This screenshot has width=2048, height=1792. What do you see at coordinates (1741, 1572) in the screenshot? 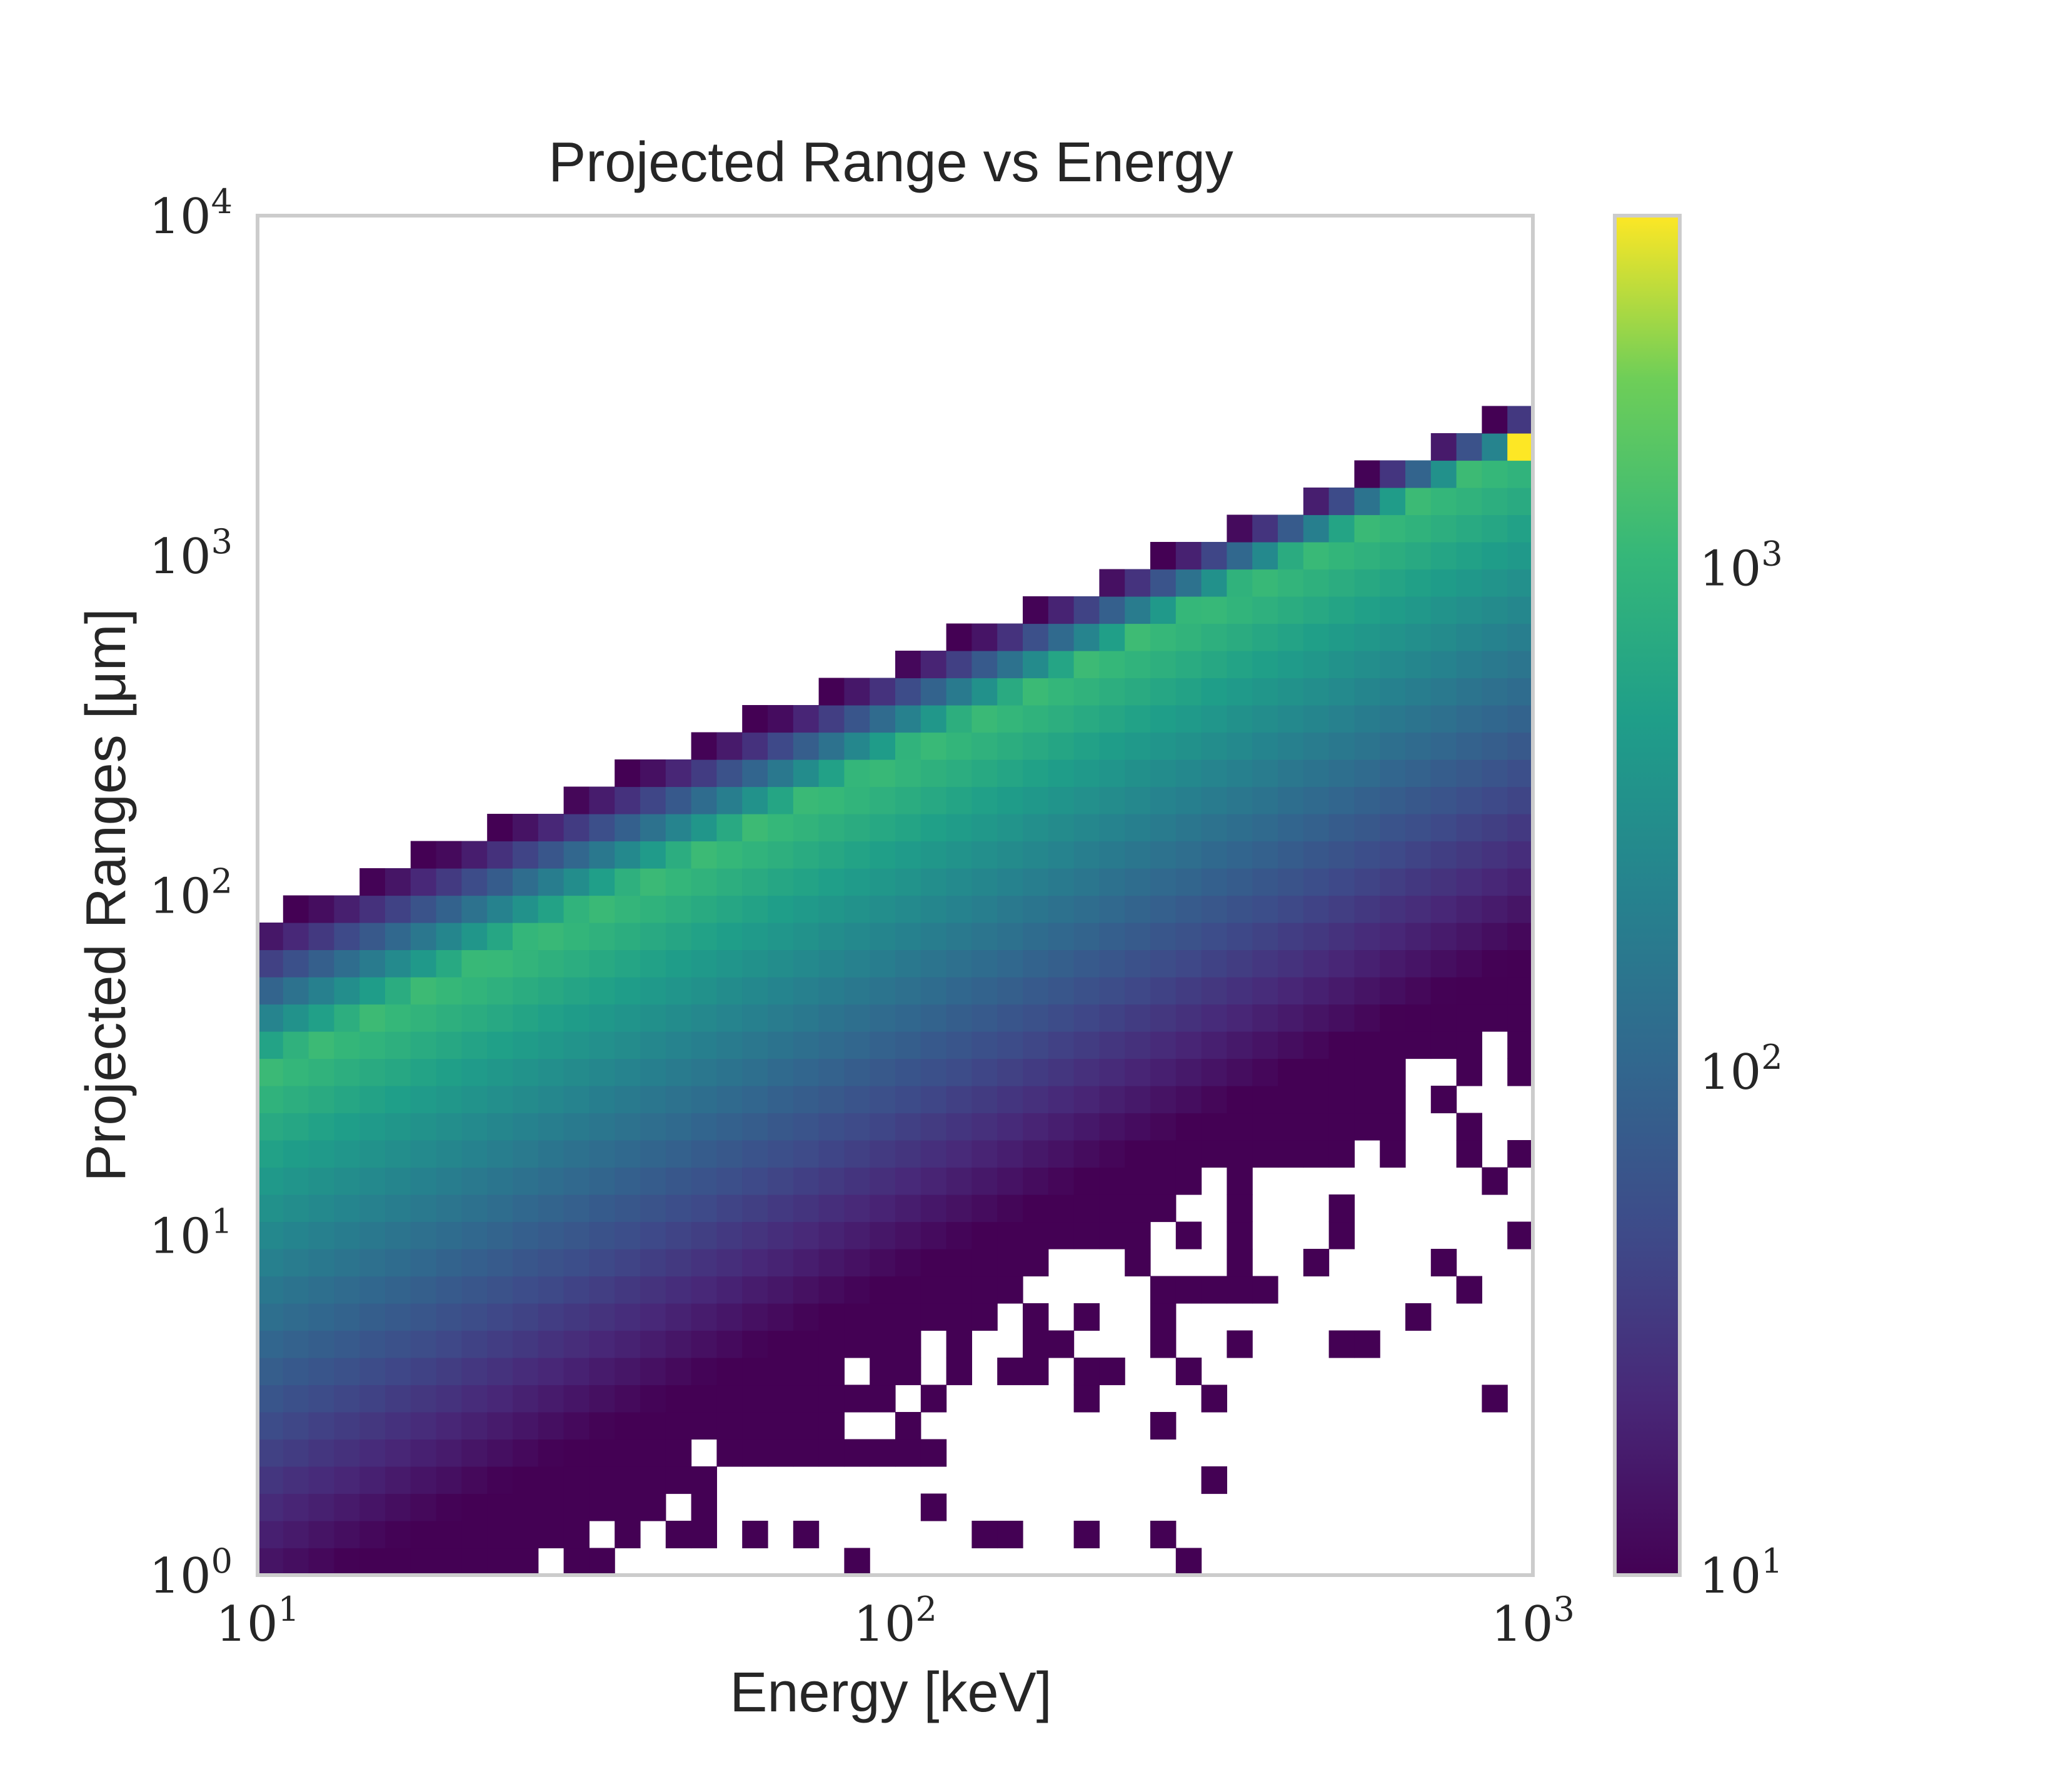
I see `colorbar-tick-label: 101` at bounding box center [1741, 1572].